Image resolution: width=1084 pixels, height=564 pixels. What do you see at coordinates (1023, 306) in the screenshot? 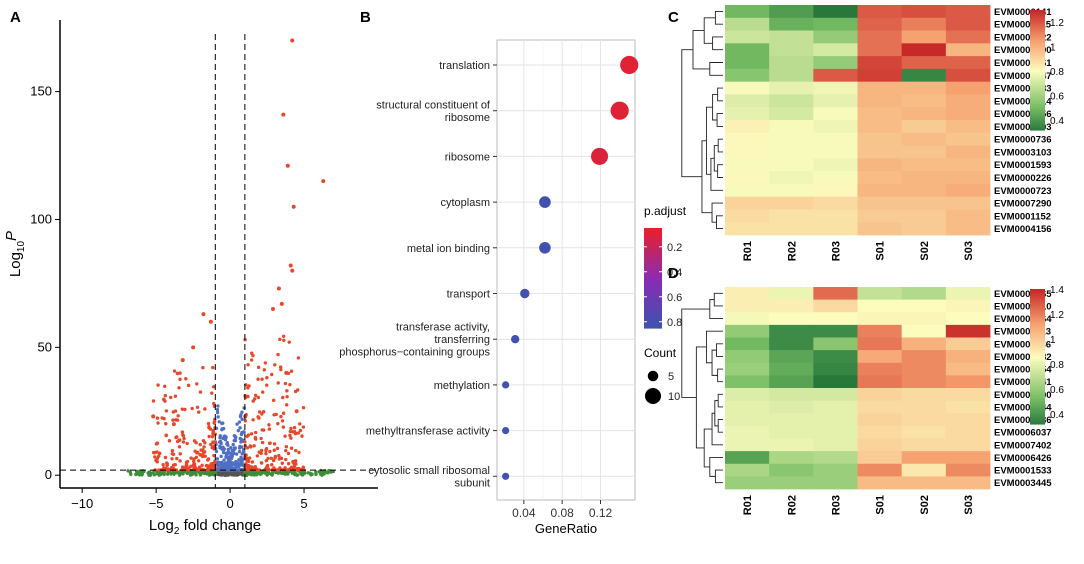
I see `row-label: EVM0007410` at bounding box center [1023, 306].